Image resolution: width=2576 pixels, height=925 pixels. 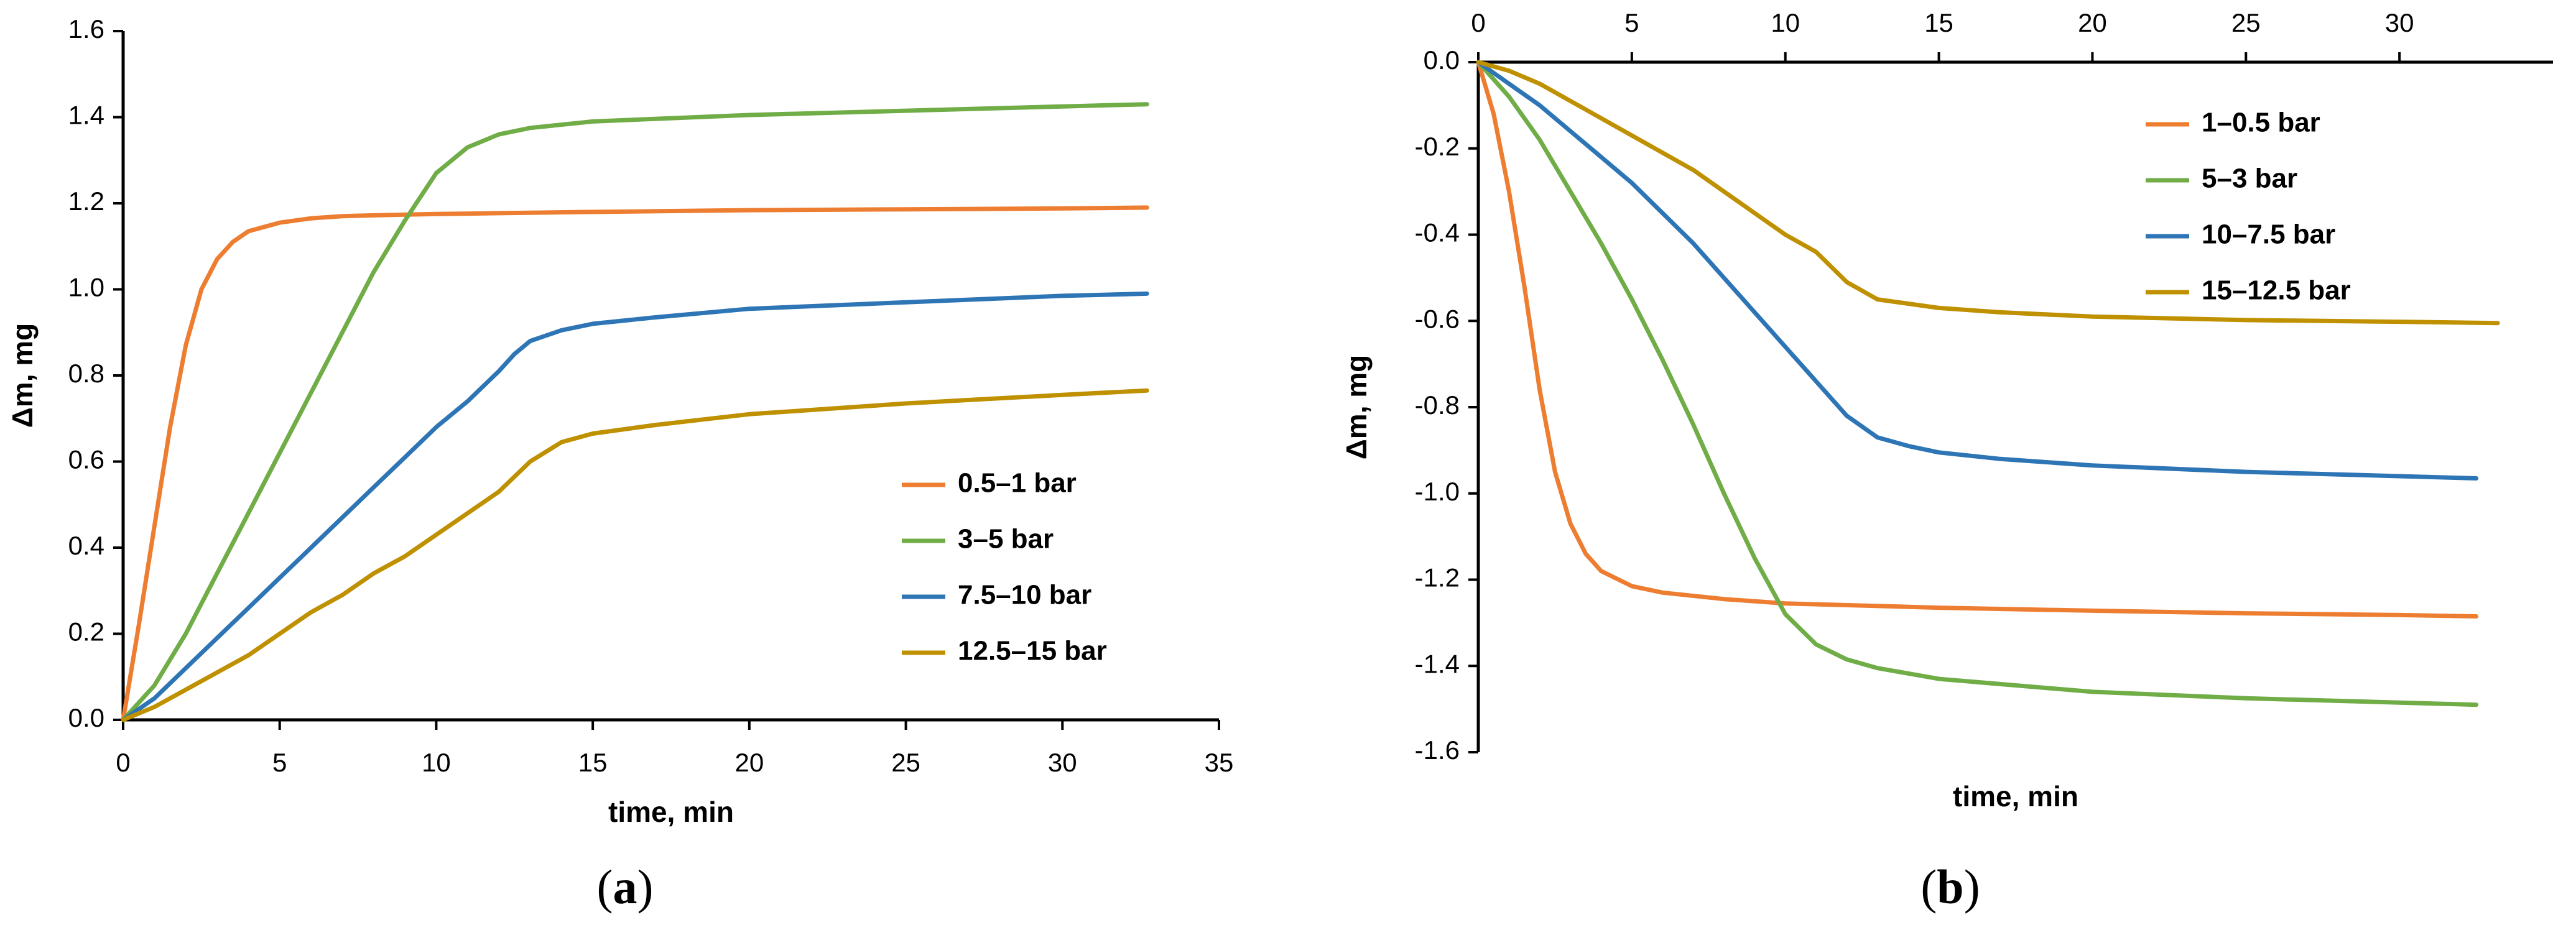 I want to click on y-tick-label: -0.8, so click(x=1437, y=405).